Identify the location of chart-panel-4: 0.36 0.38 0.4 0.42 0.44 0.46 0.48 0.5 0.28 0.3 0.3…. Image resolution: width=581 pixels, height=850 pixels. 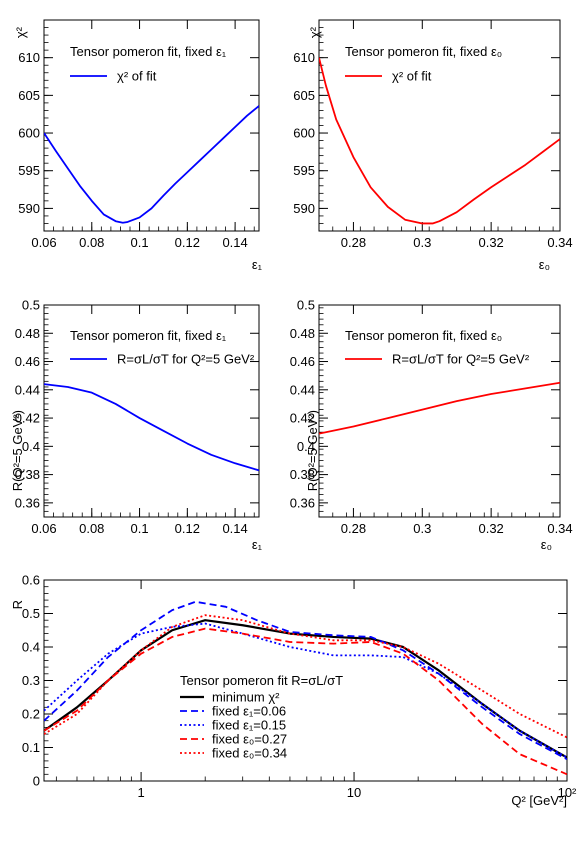
(431, 425).